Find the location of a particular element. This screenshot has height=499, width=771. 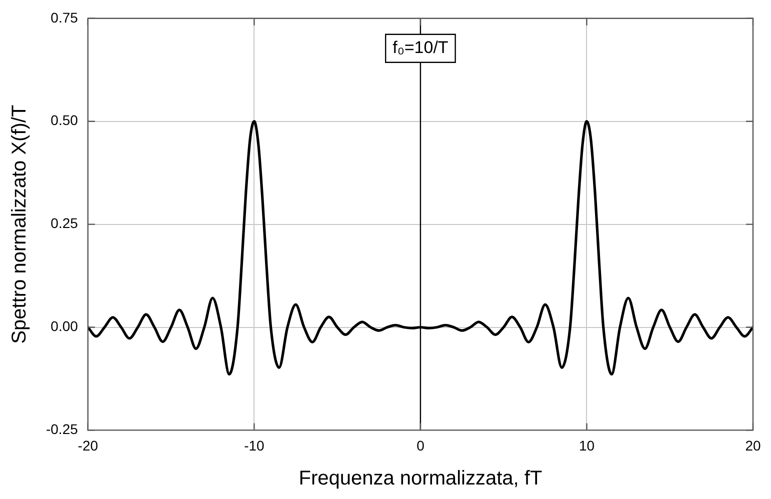

x-tick-label: 20 is located at coordinates (753, 445).